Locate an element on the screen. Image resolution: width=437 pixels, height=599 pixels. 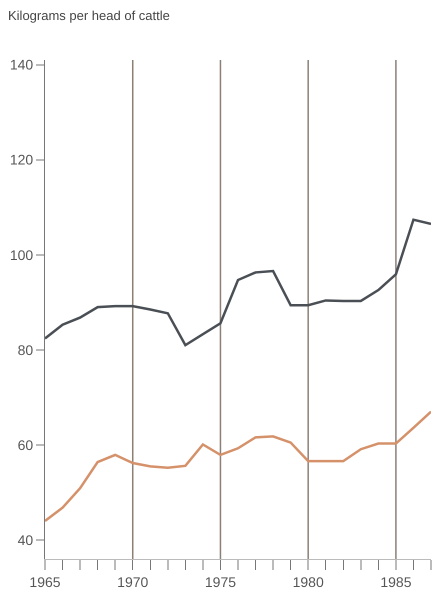
y-tick-label: 60 is located at coordinates (26, 444).